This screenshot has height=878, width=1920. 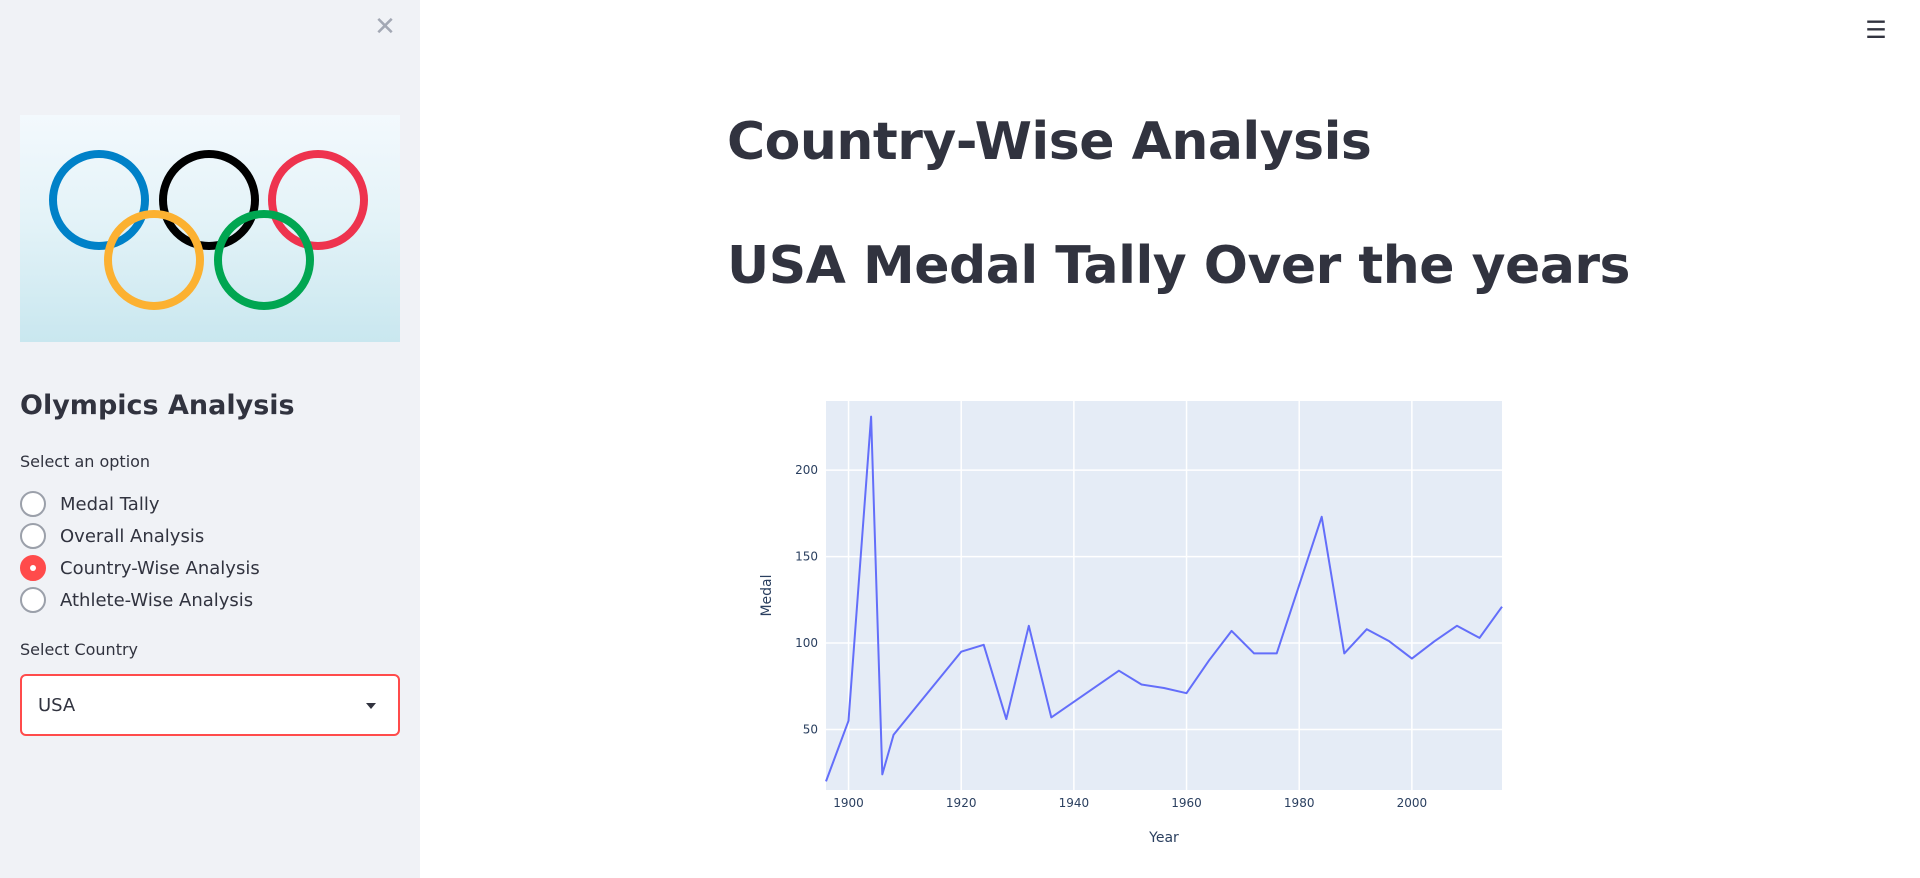 I want to click on x-axis-title: Year, so click(x=1163, y=838).